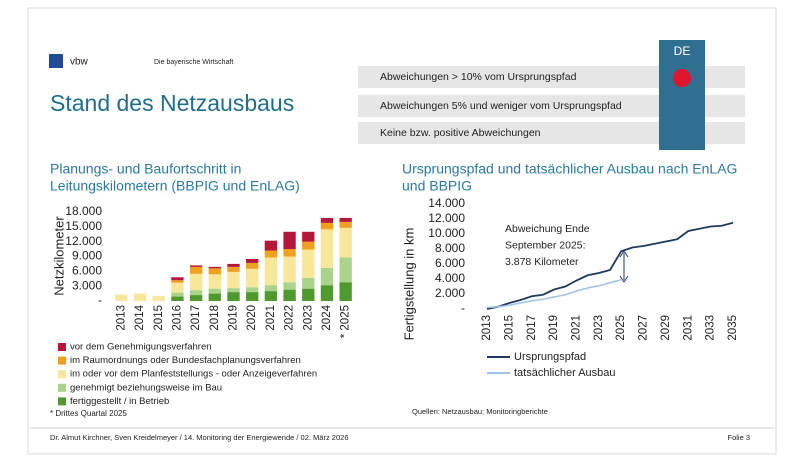 The image size is (800, 467). What do you see at coordinates (193, 62) in the screenshot?
I see `tagline: Die bayerische Wirtschaft` at bounding box center [193, 62].